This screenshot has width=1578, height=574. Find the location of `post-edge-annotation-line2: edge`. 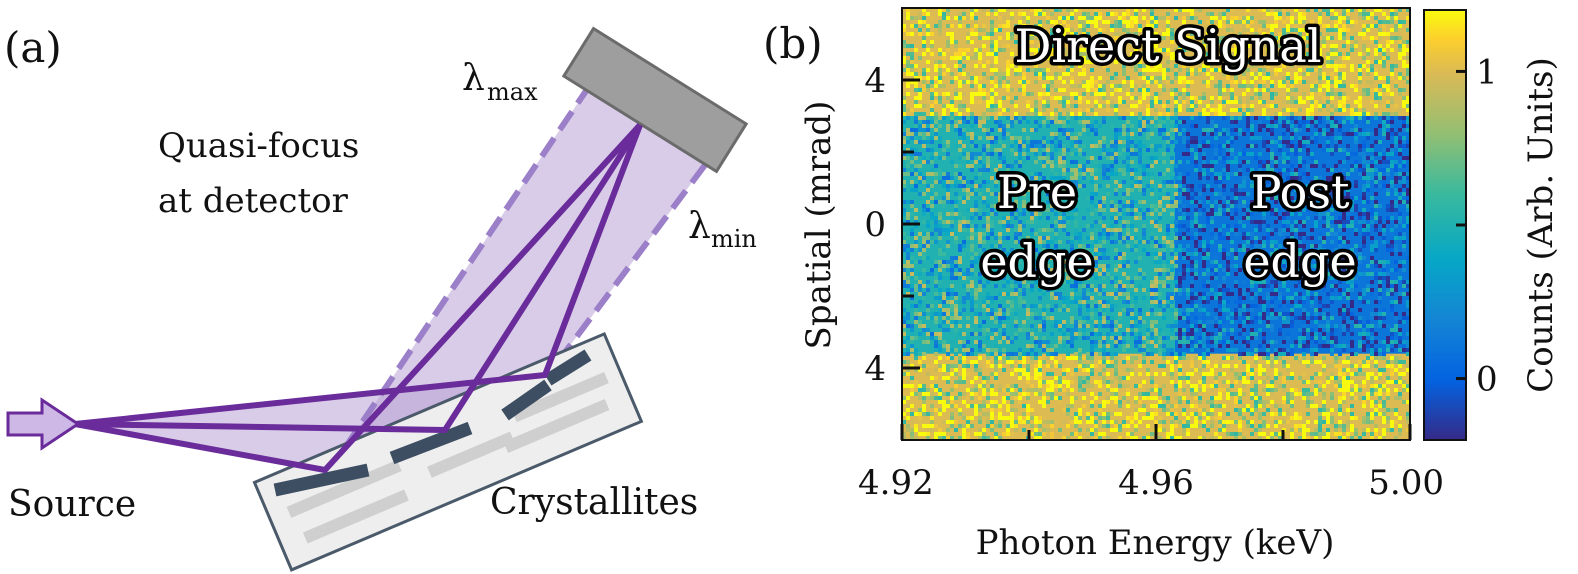

post-edge-annotation-line2: edge is located at coordinates (1299, 261).